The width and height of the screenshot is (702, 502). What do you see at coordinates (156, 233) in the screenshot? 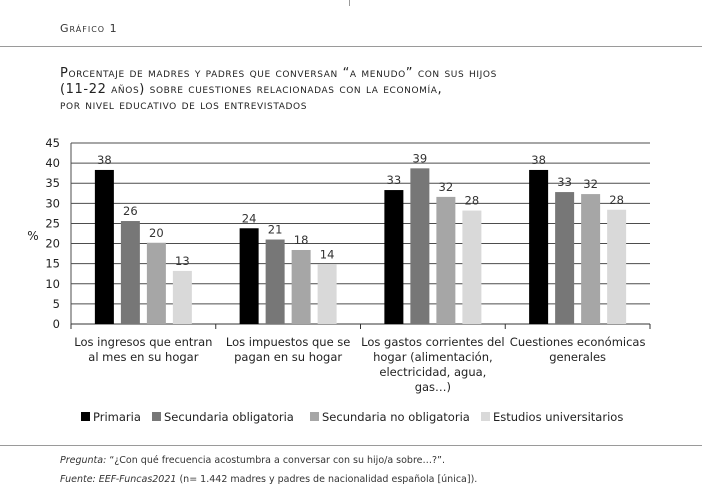
I see `data-label: 20` at bounding box center [156, 233].